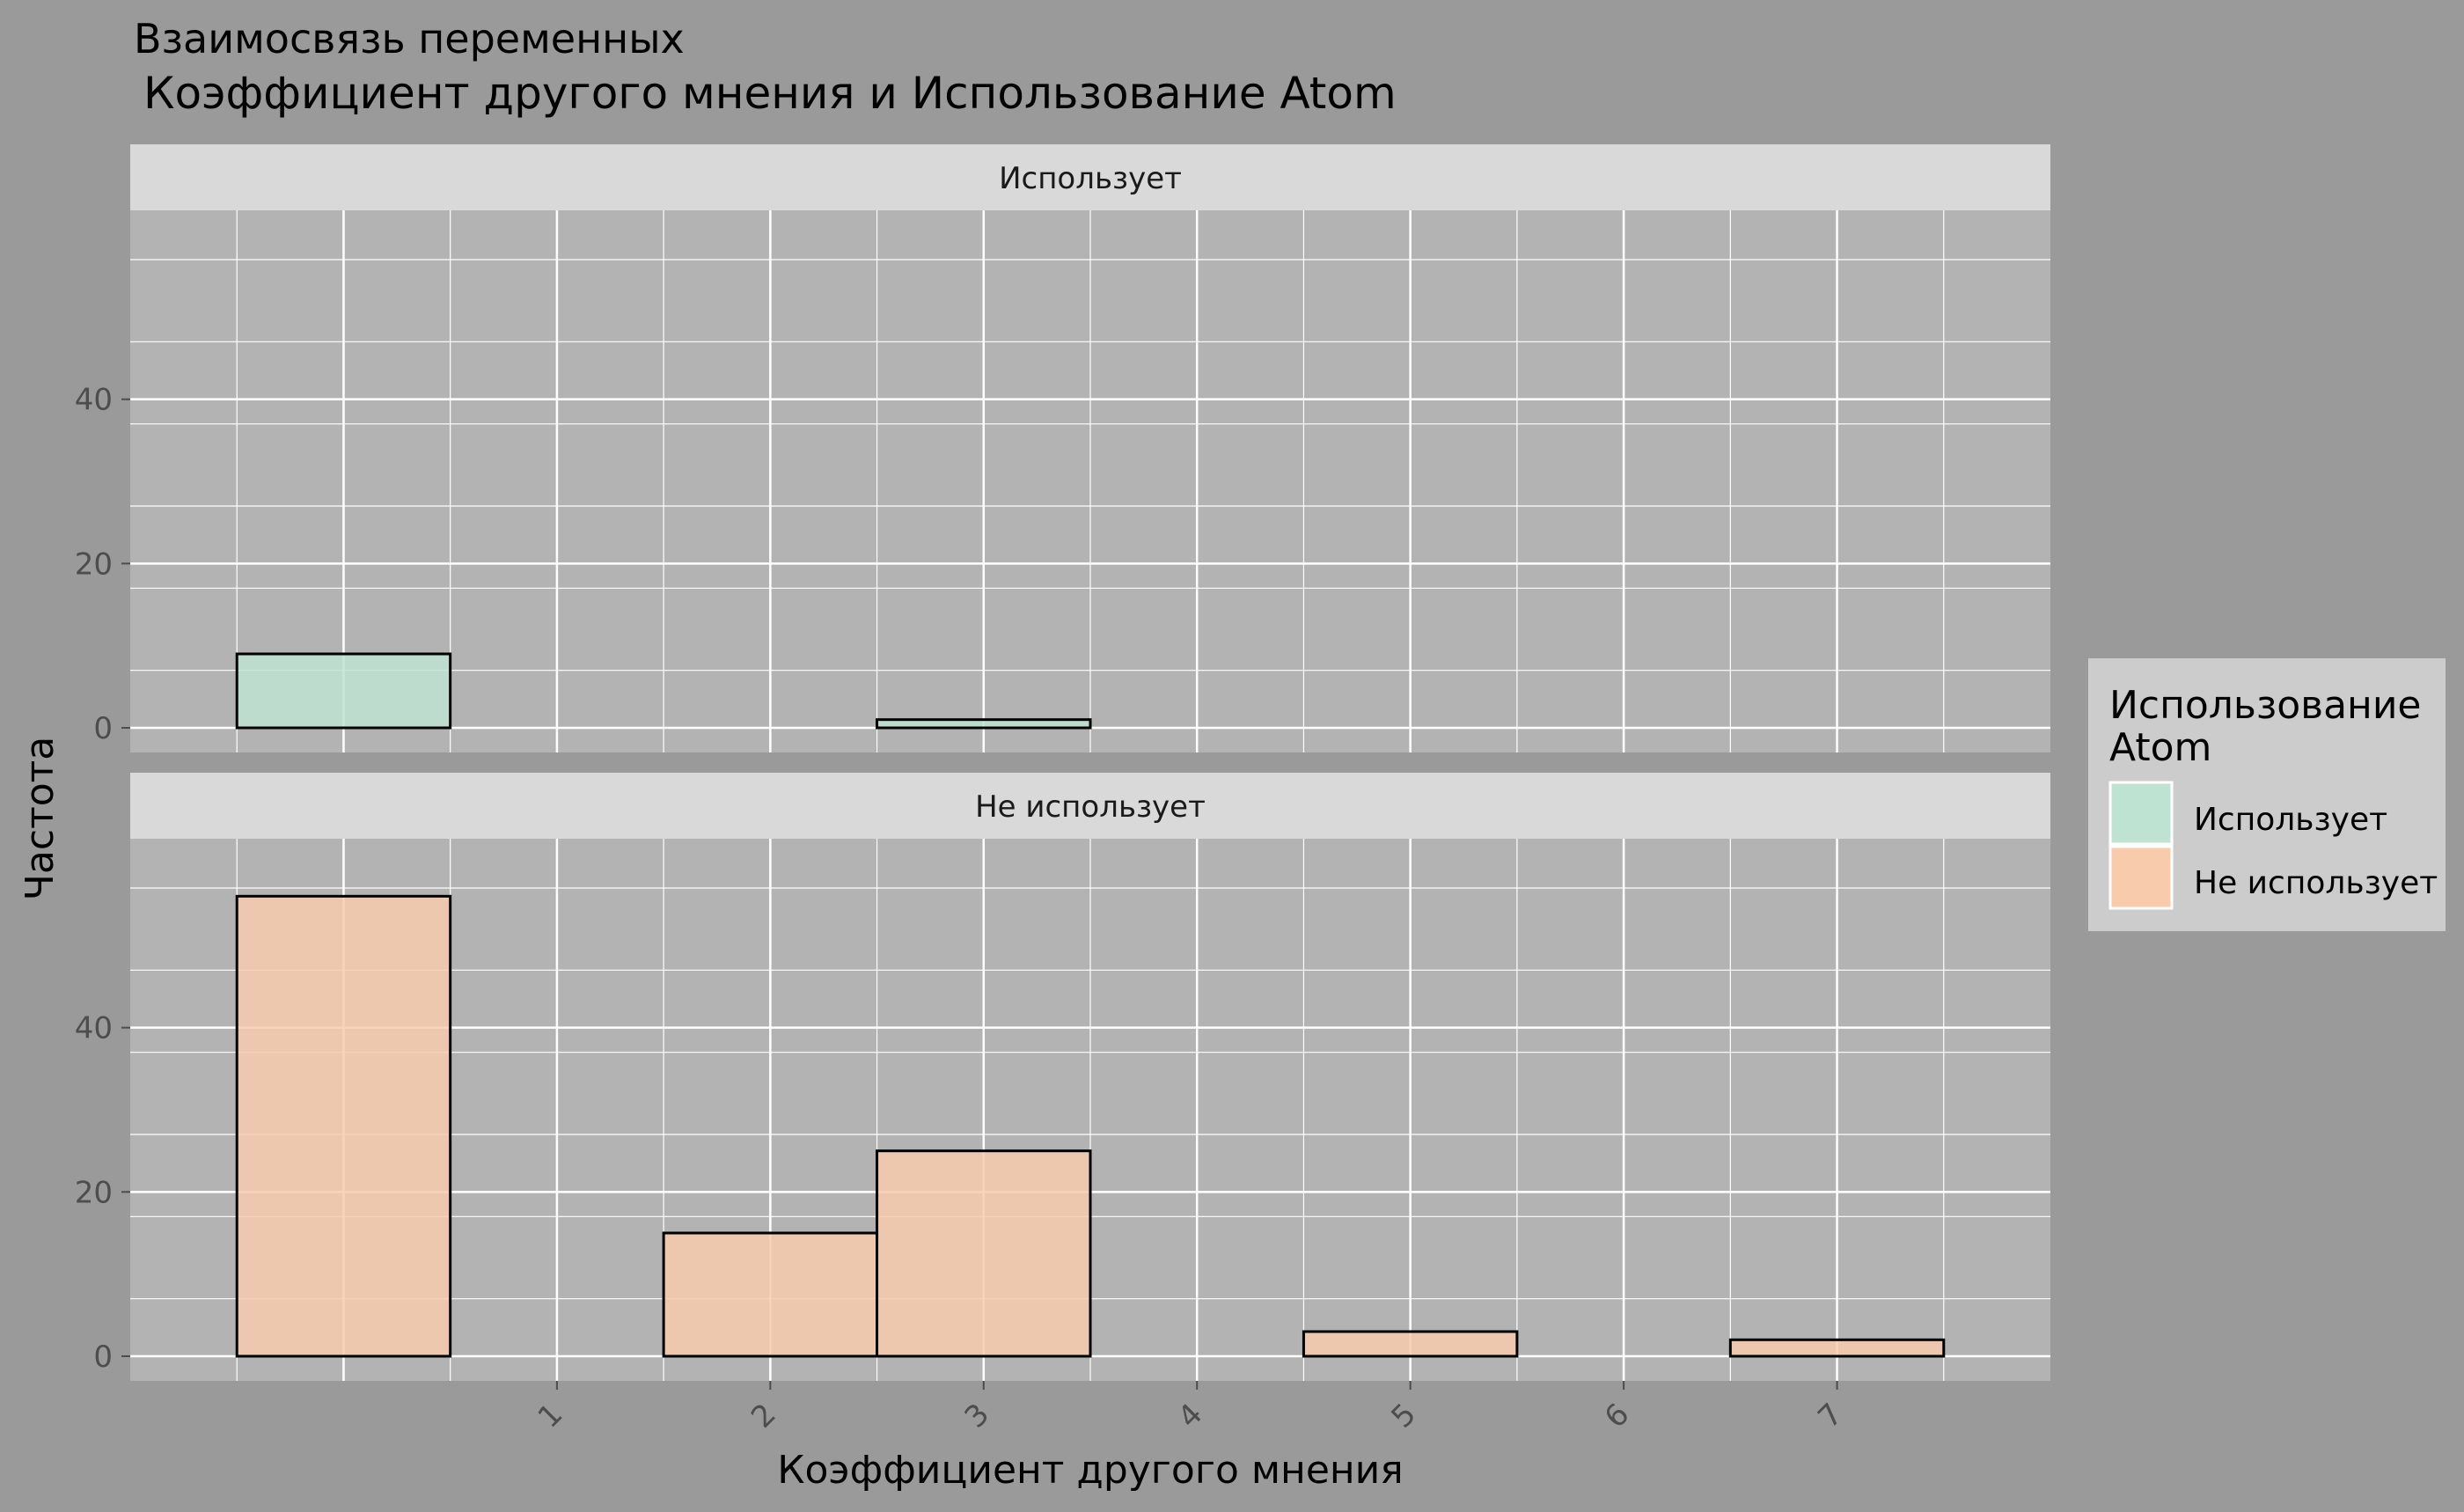 Image resolution: width=2464 pixels, height=1512 pixels. I want to click on legend-item-uses: Использует, so click(2291, 820).